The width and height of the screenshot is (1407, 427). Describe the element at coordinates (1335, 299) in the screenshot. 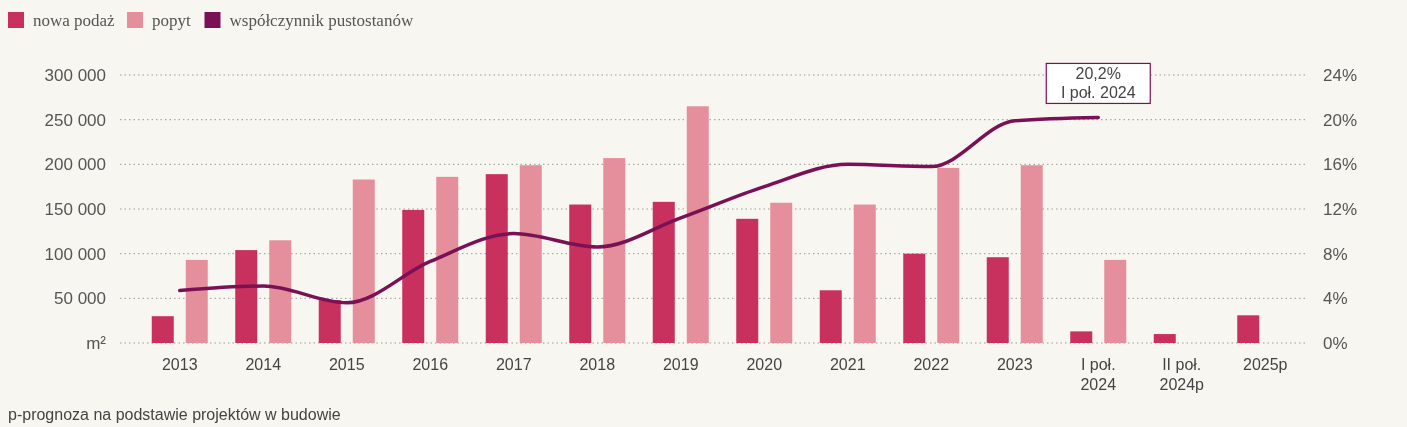

I see `y2-tick-label: 4%` at that location.